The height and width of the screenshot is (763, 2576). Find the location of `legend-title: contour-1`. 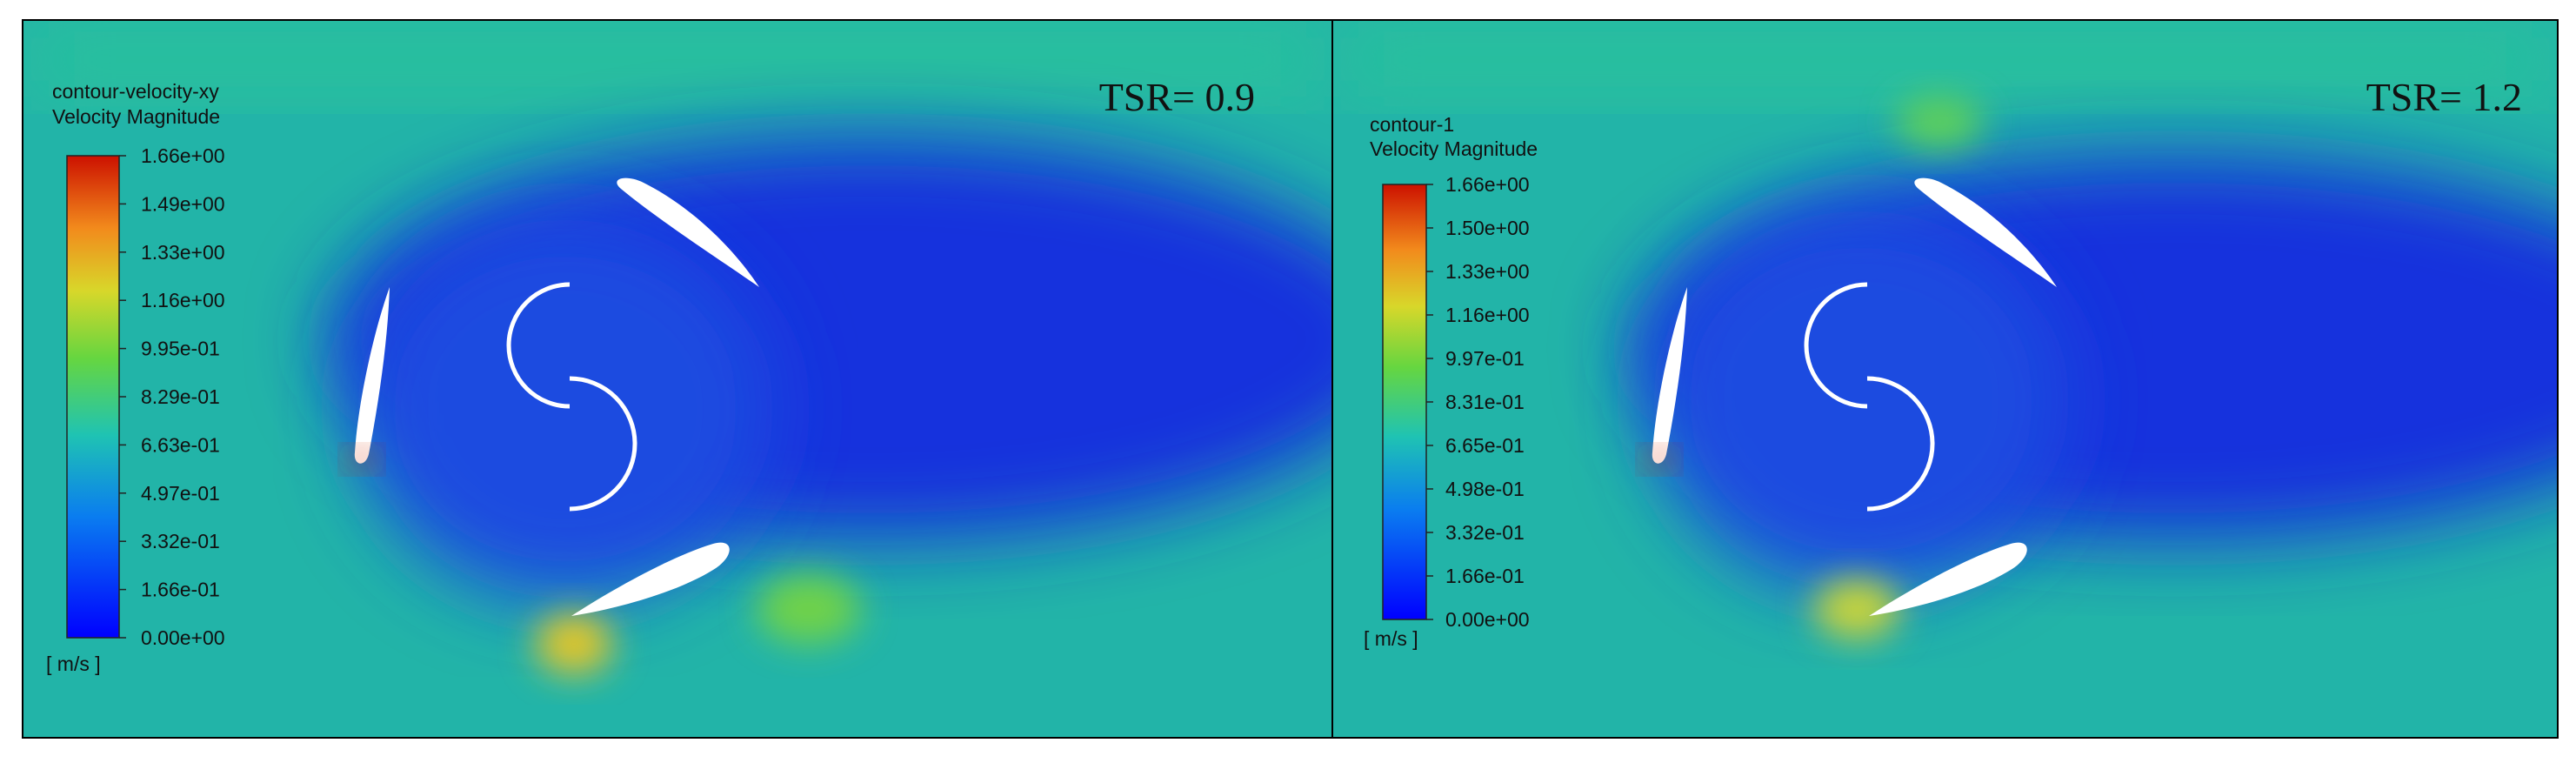

legend-title: contour-1 is located at coordinates (1412, 124).